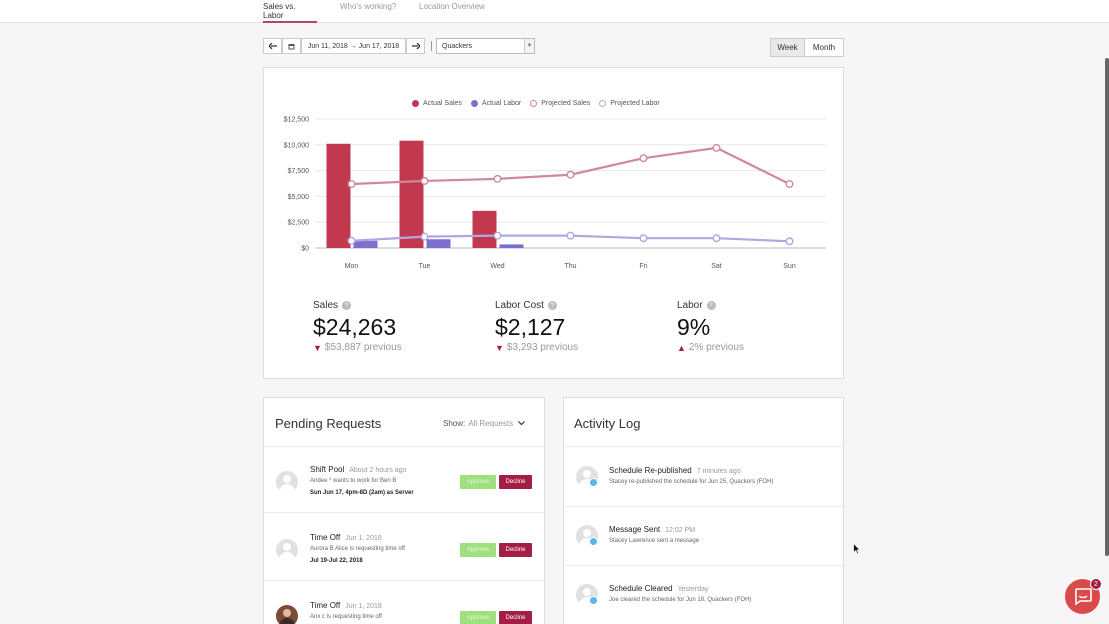 This screenshot has height=624, width=1109. What do you see at coordinates (1096, 584) in the screenshot?
I see `chat-unread-badge: 2` at bounding box center [1096, 584].